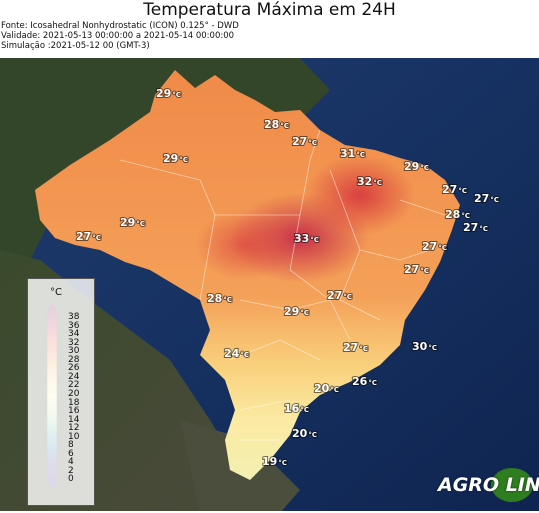 This screenshot has height=513, width=539. What do you see at coordinates (360, 195) in the screenshot?
I see `hot-zone-northeast` at bounding box center [360, 195].